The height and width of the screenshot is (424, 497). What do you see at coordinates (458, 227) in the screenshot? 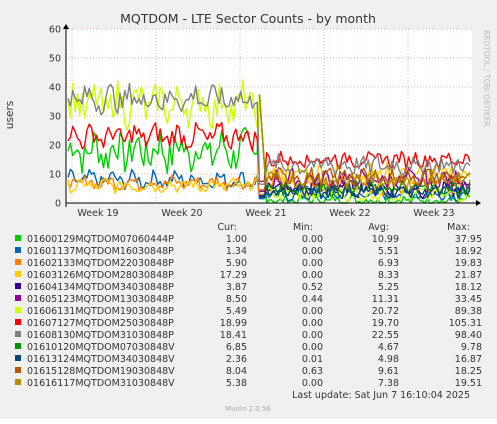
I see `legend-header-max: Max:` at bounding box center [458, 227].